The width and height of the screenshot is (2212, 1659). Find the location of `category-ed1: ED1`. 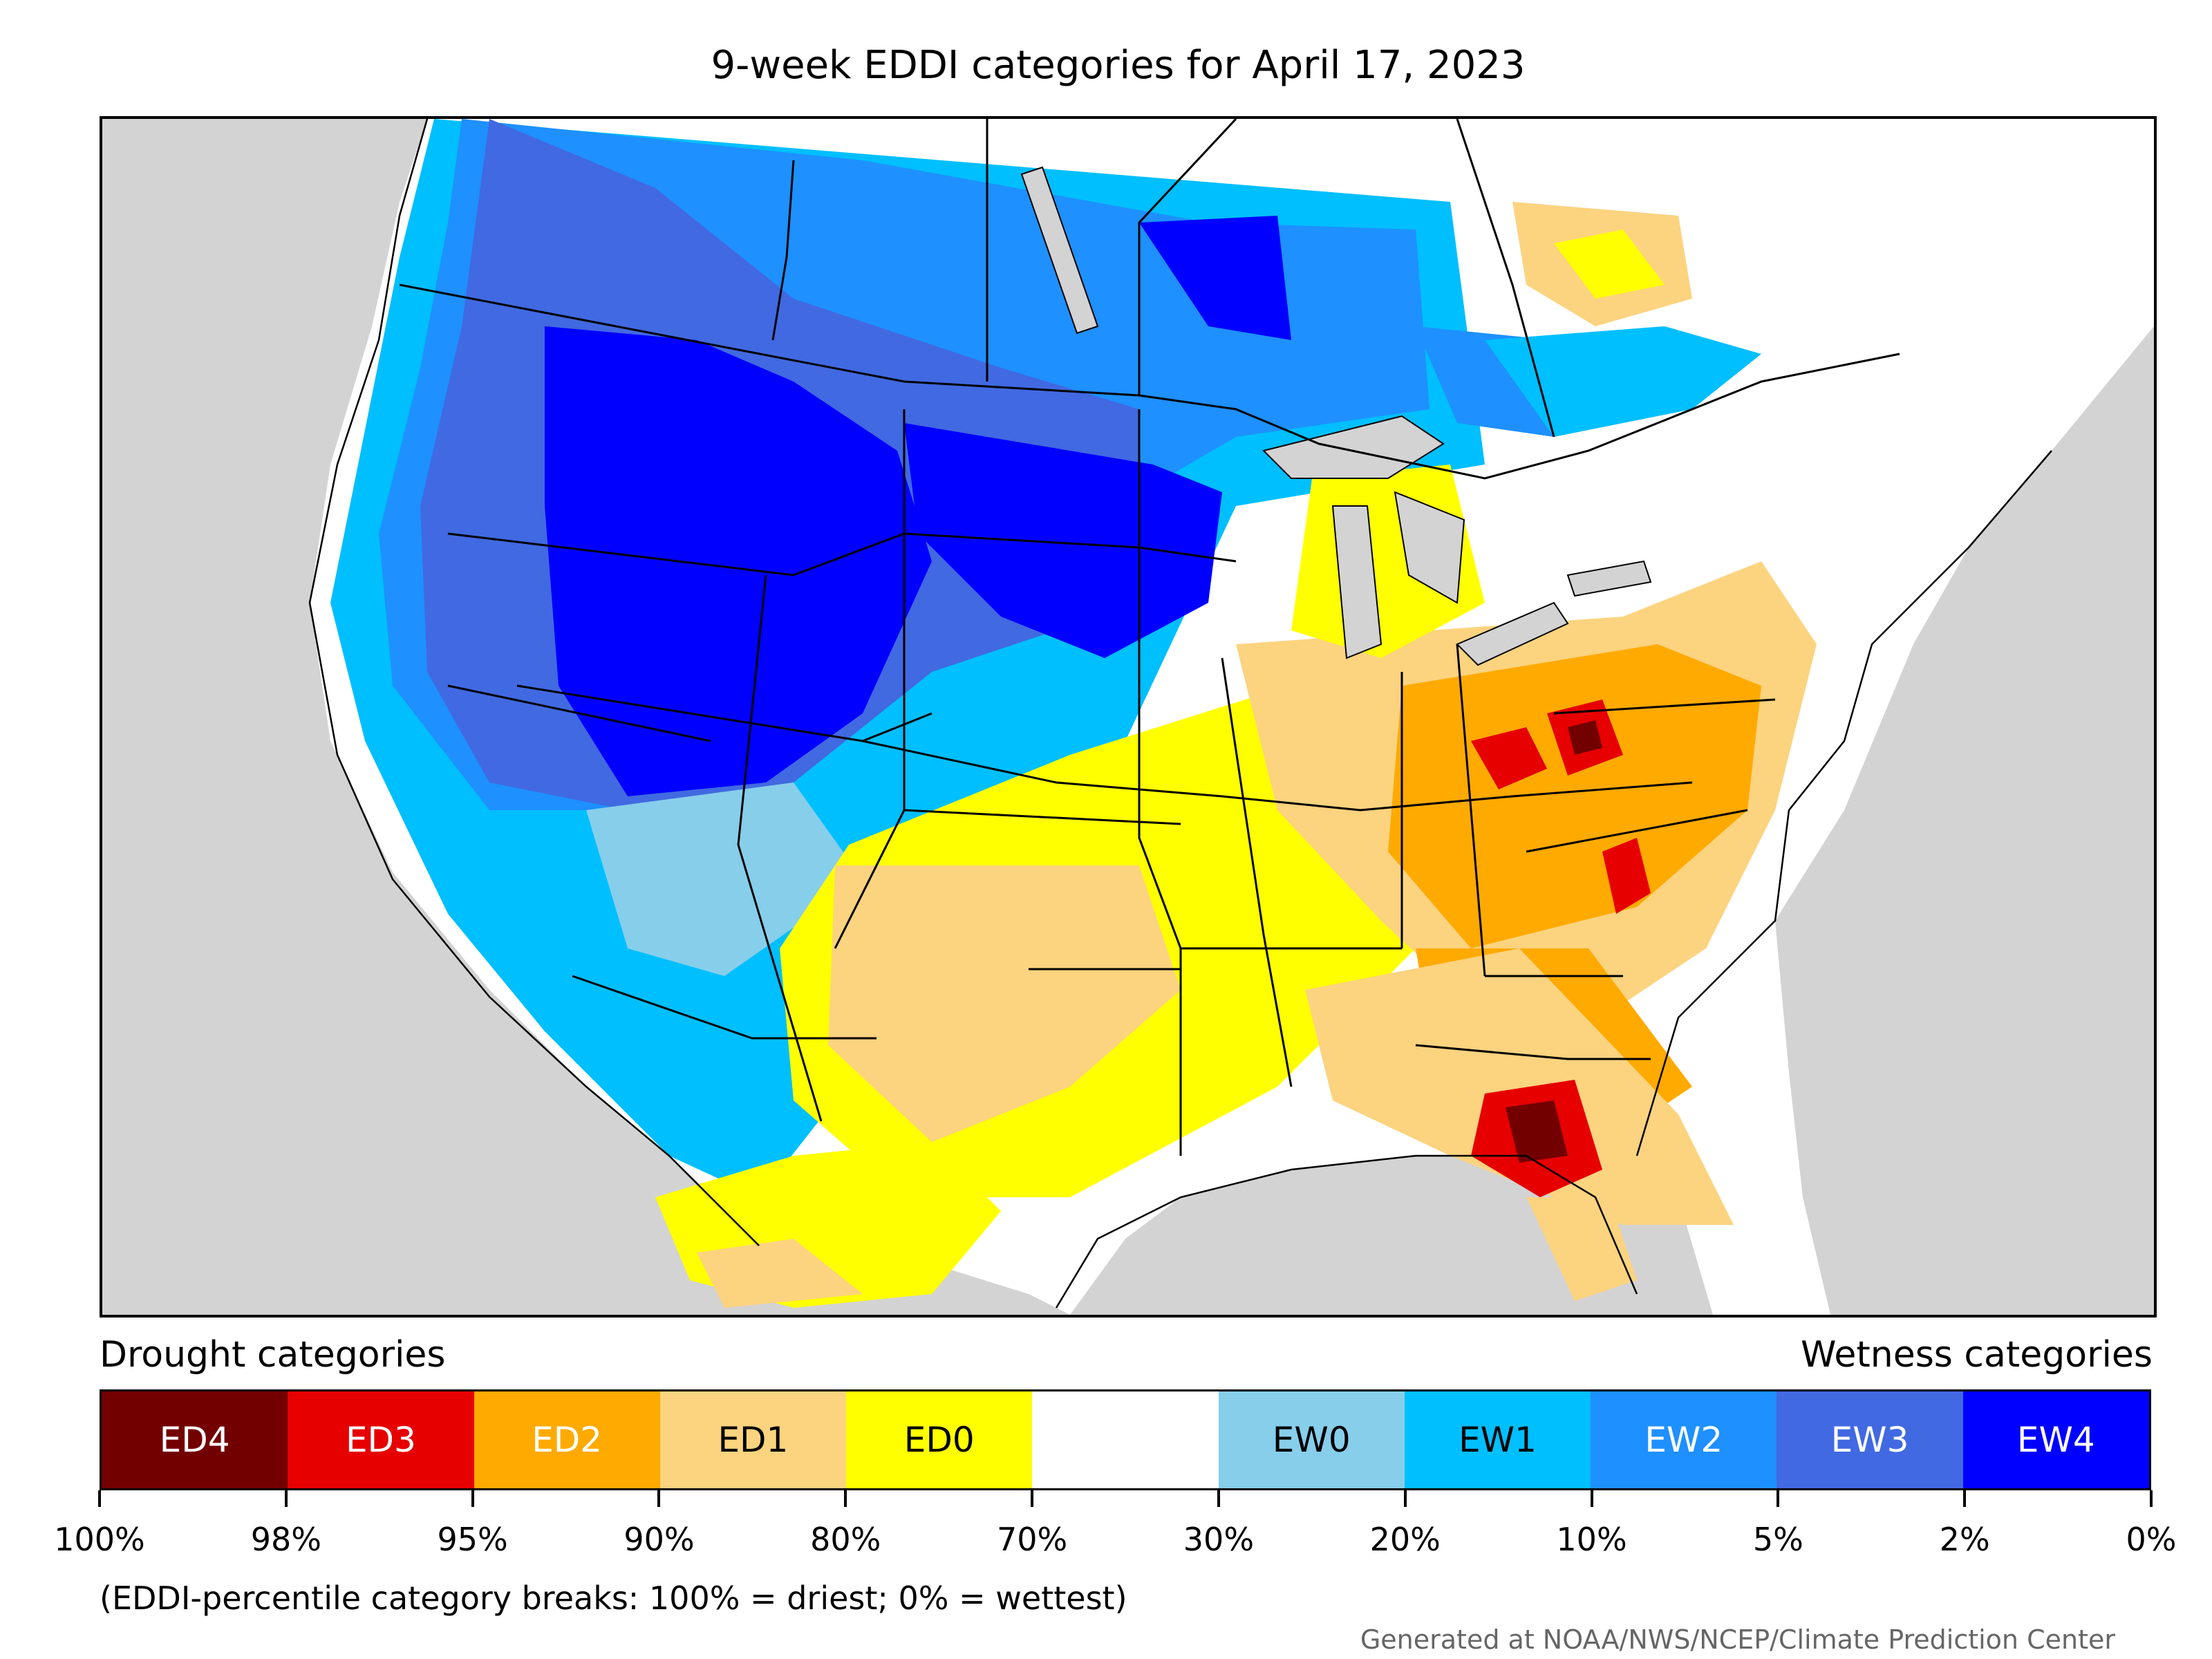

category-ed1: ED1 is located at coordinates (753, 1440).